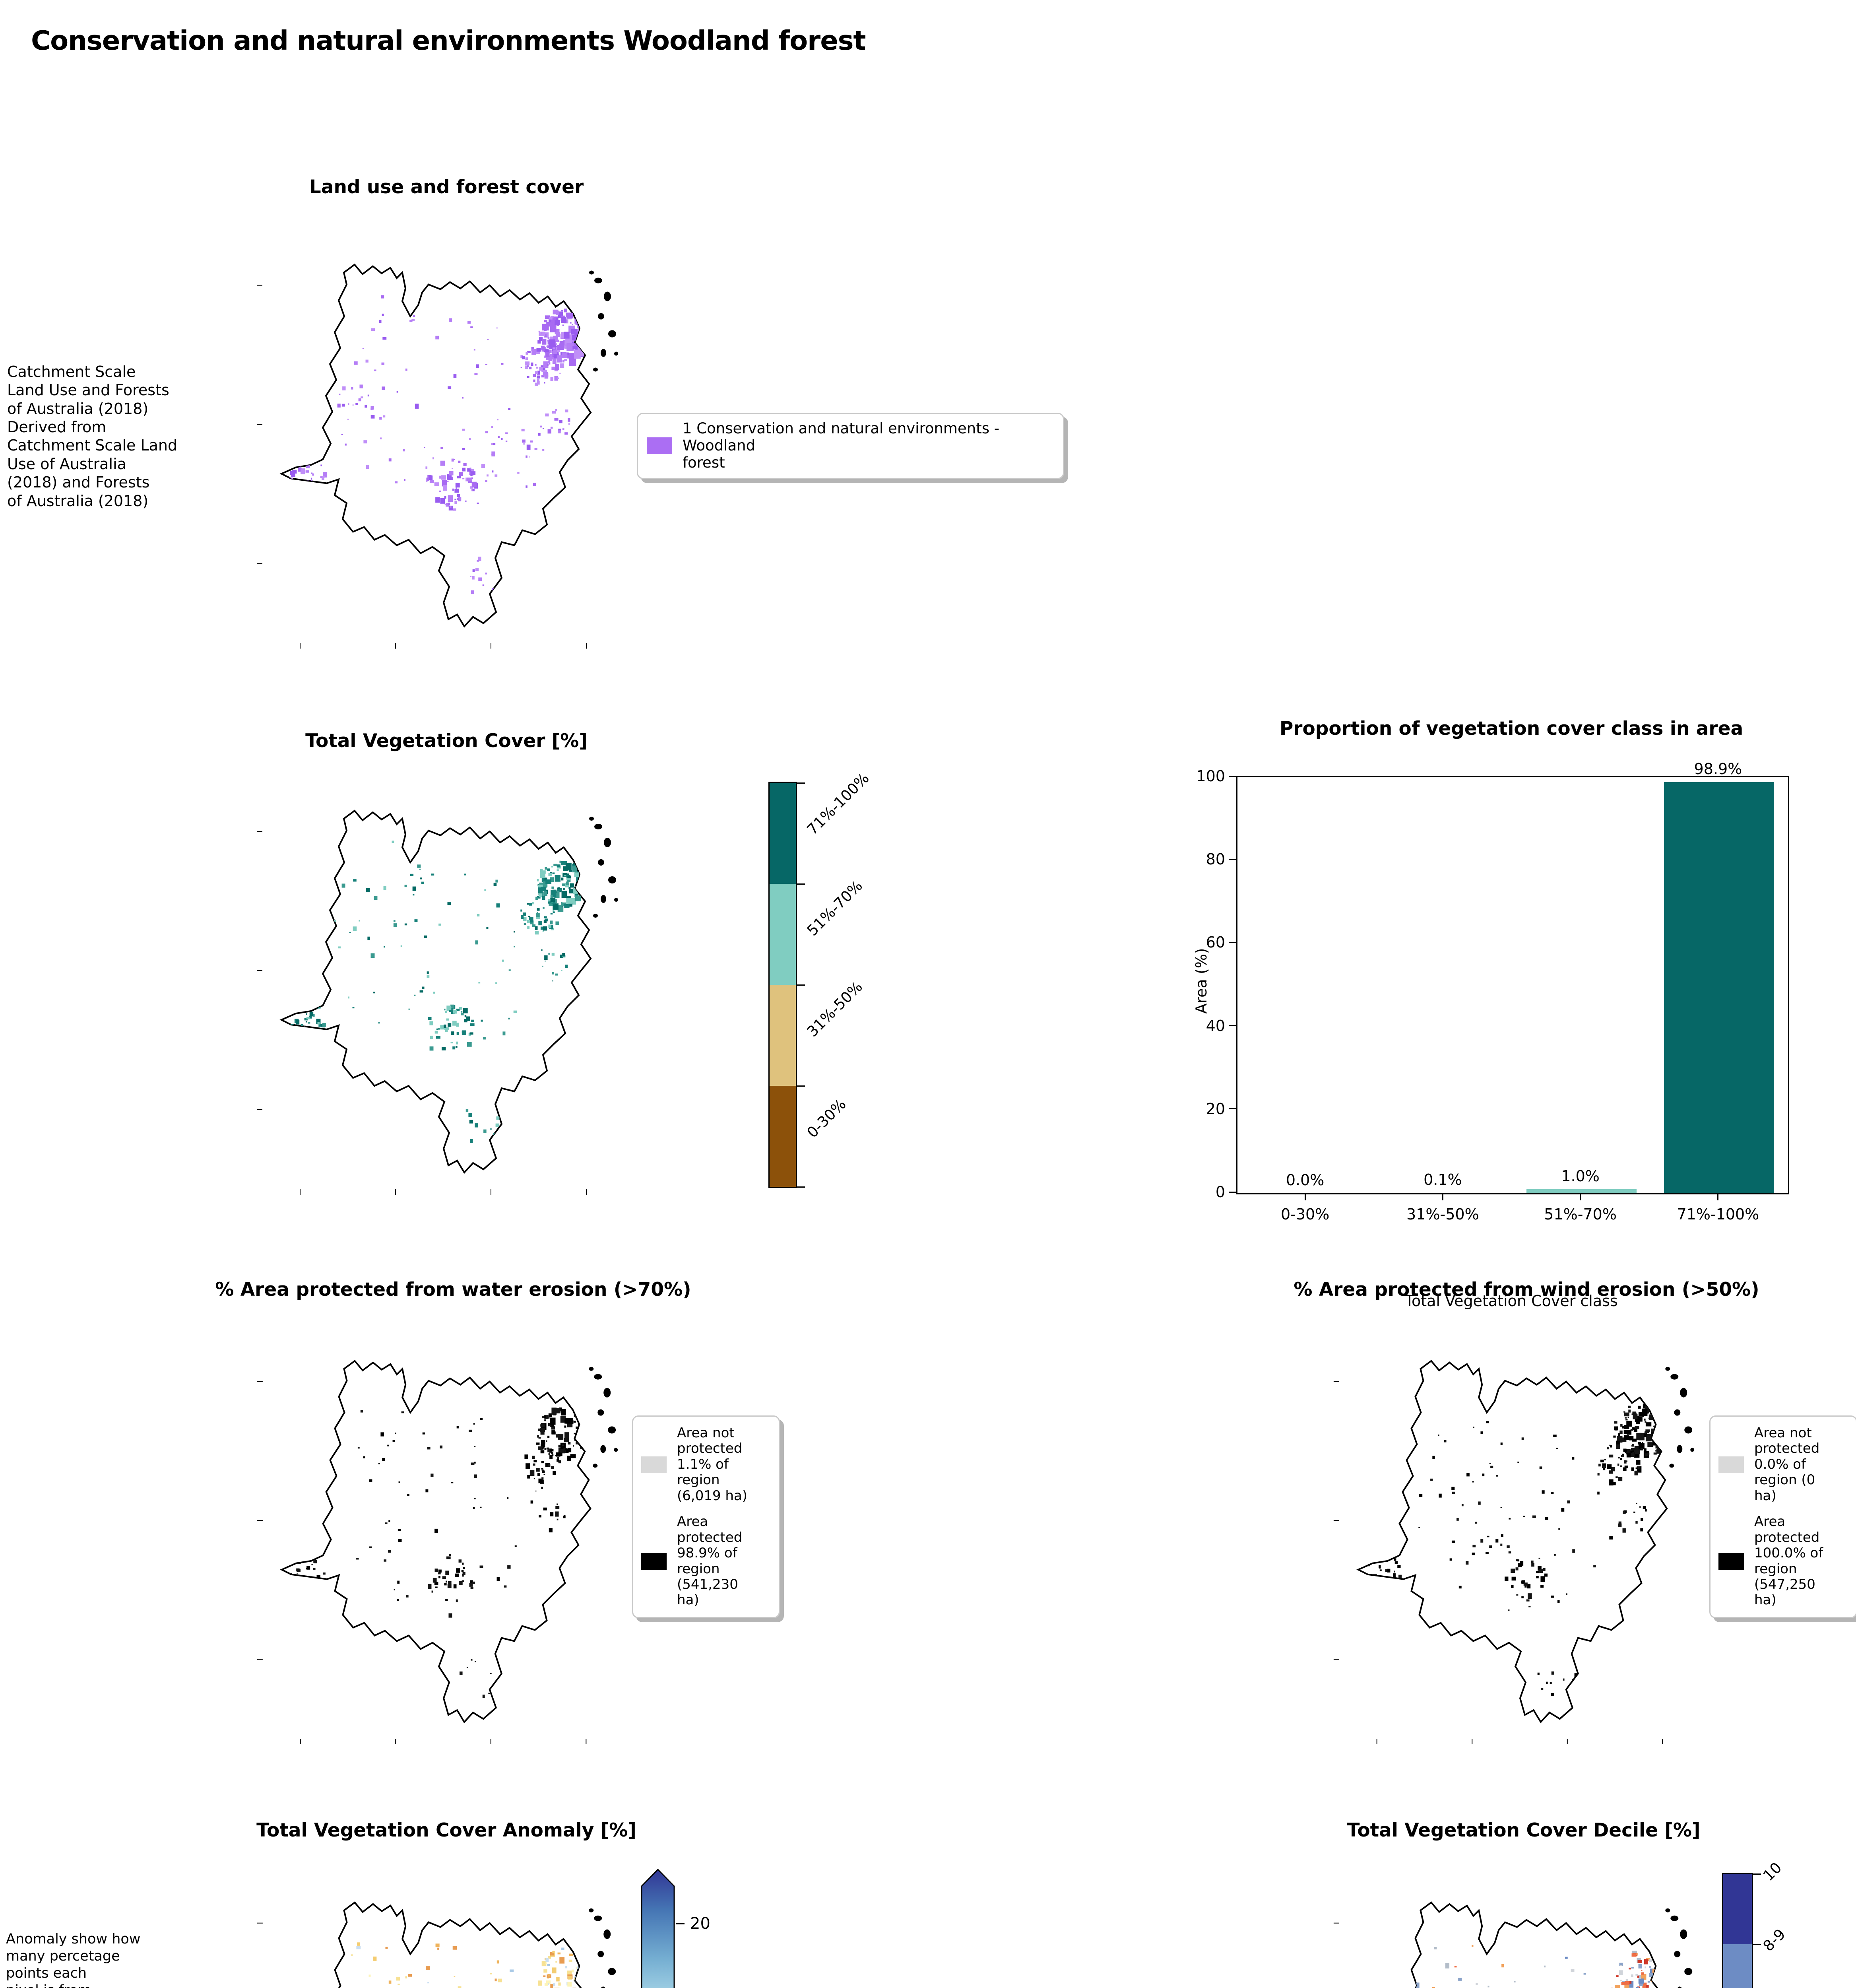 The width and height of the screenshot is (1856, 1988). What do you see at coordinates (1580, 1176) in the screenshot?
I see `bar-value-label: 1.0%` at bounding box center [1580, 1176].